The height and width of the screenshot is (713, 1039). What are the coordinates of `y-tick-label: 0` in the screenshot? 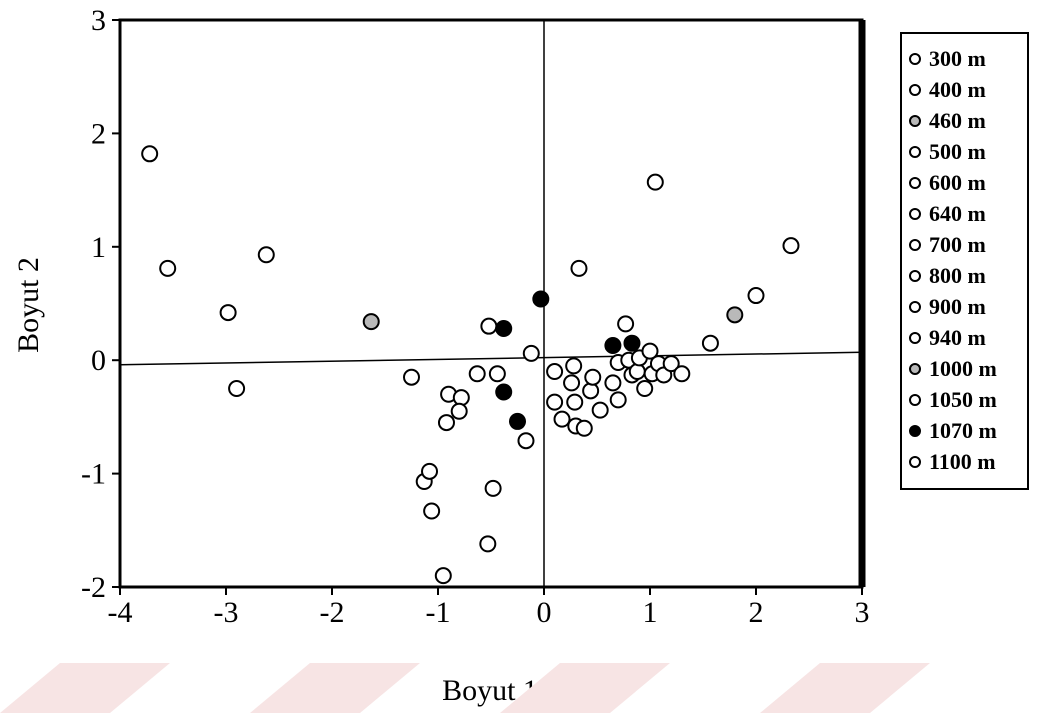 It's located at (98, 360).